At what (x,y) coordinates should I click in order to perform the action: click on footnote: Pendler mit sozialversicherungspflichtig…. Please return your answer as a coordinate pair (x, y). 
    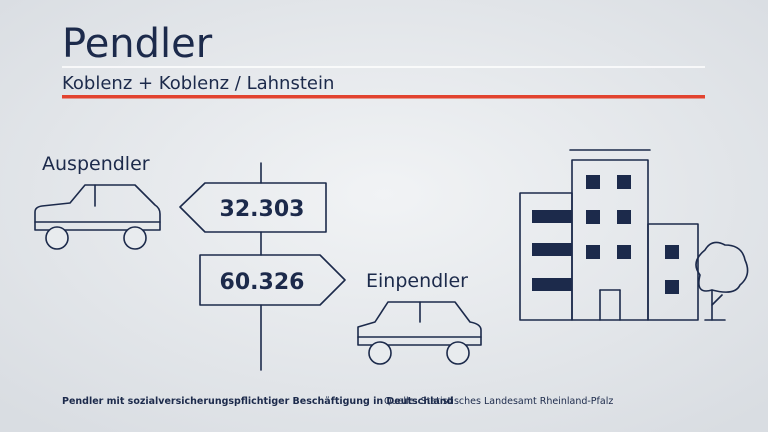
    Looking at the image, I should click on (257, 401).